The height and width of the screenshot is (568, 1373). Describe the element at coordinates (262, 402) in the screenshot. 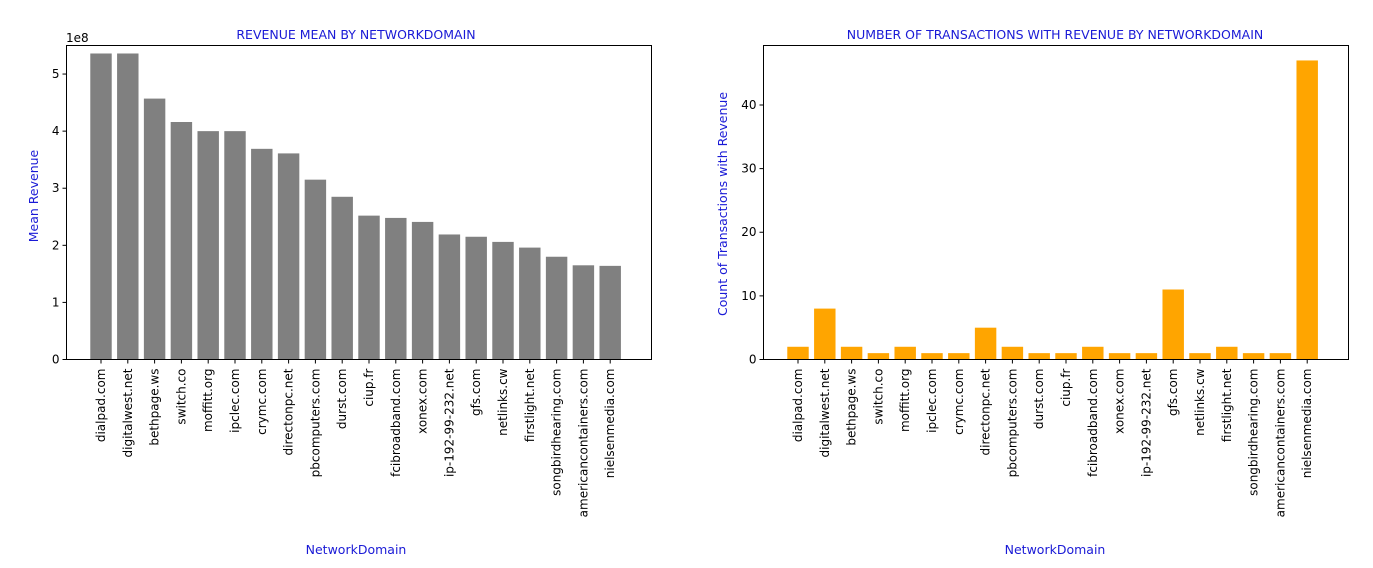

I see `x-tick-label: crymc.com` at that location.